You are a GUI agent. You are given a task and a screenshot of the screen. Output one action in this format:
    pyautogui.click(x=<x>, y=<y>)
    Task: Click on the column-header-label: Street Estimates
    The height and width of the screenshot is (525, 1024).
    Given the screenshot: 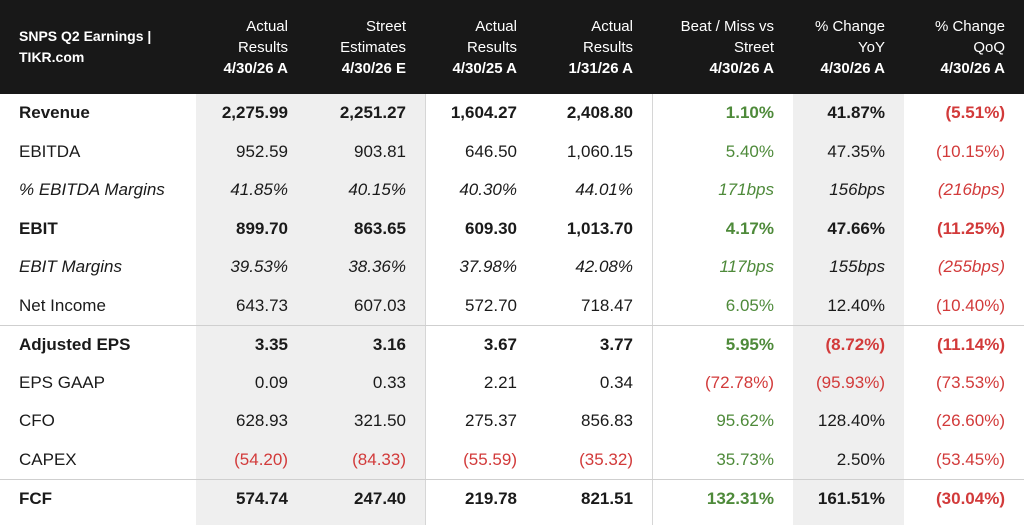 What is the action you would take?
    pyautogui.click(x=373, y=36)
    